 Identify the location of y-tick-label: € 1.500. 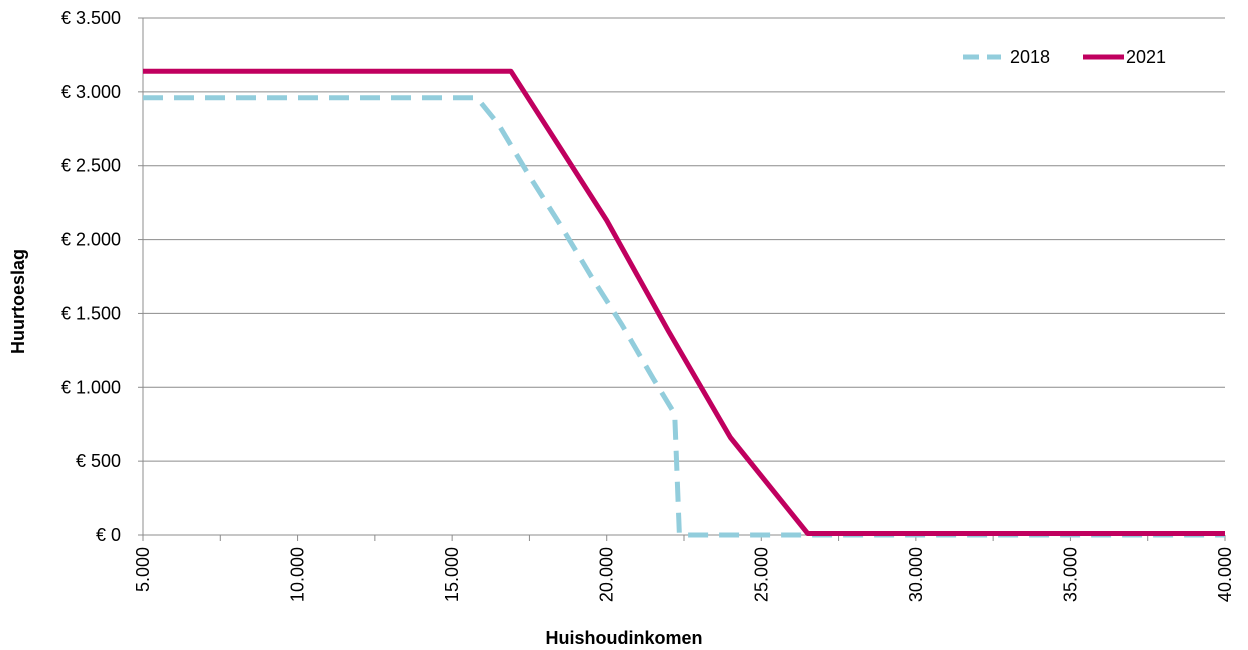
(91, 313).